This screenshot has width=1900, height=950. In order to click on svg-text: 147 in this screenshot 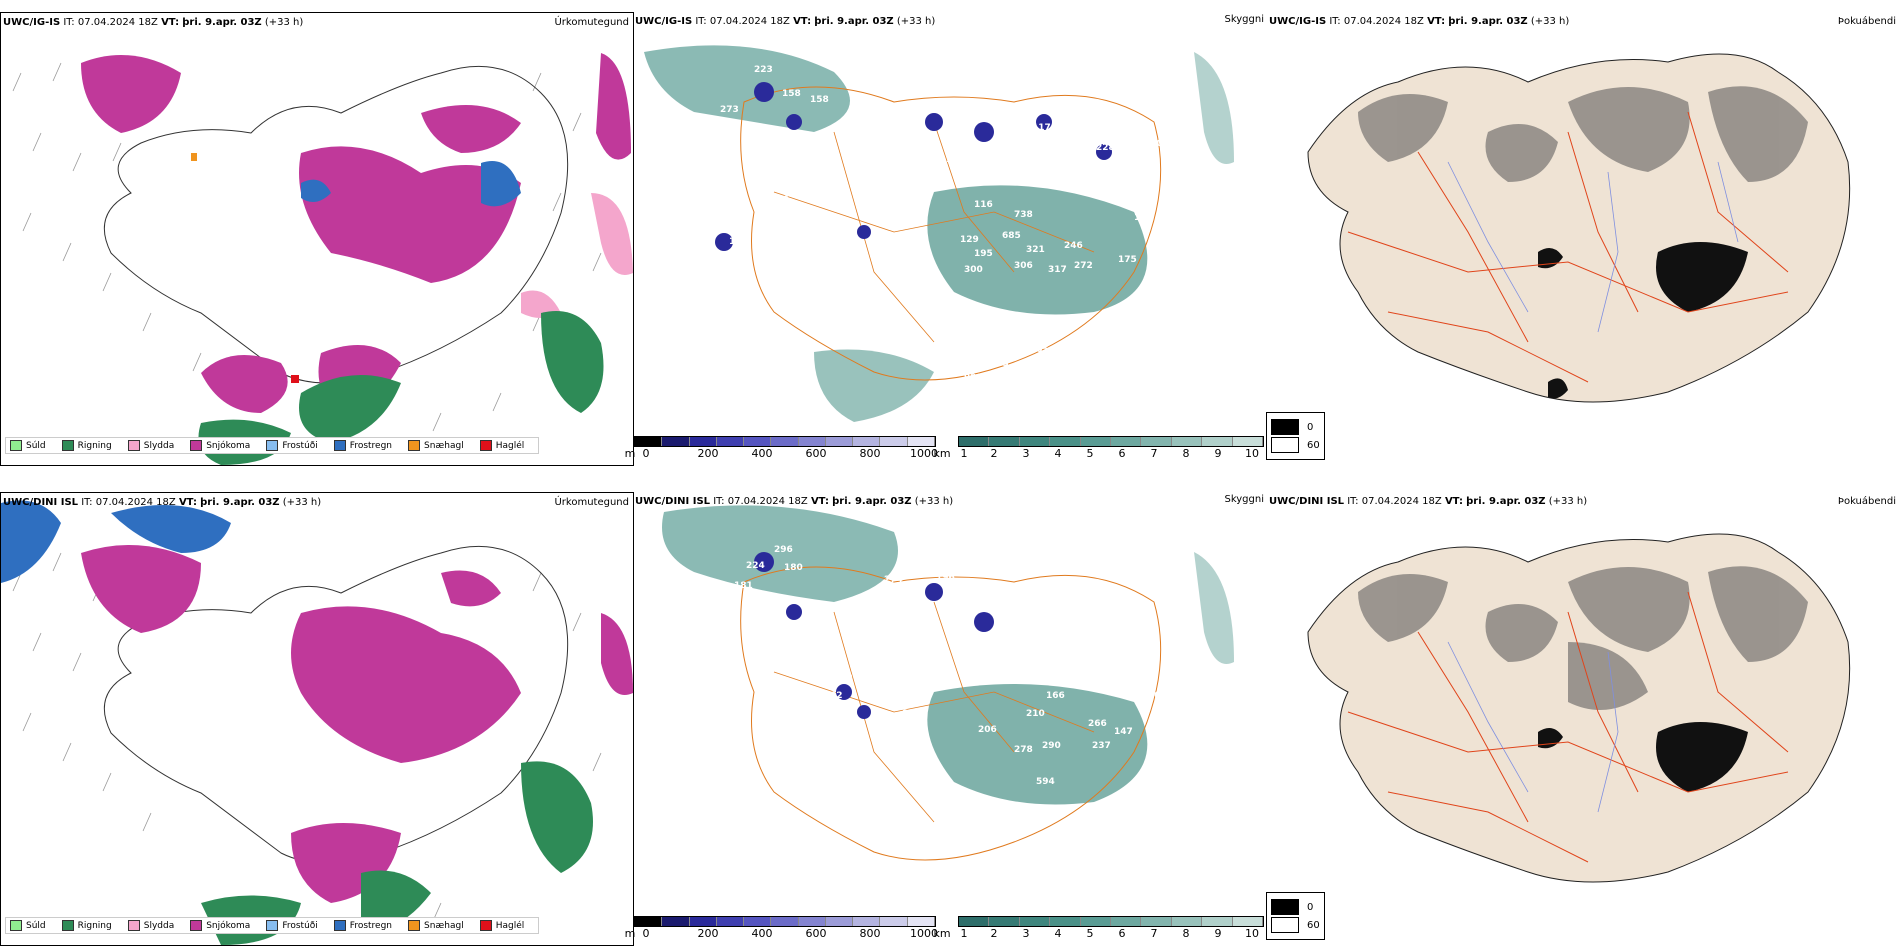, I will do `click(1123, 732)`.